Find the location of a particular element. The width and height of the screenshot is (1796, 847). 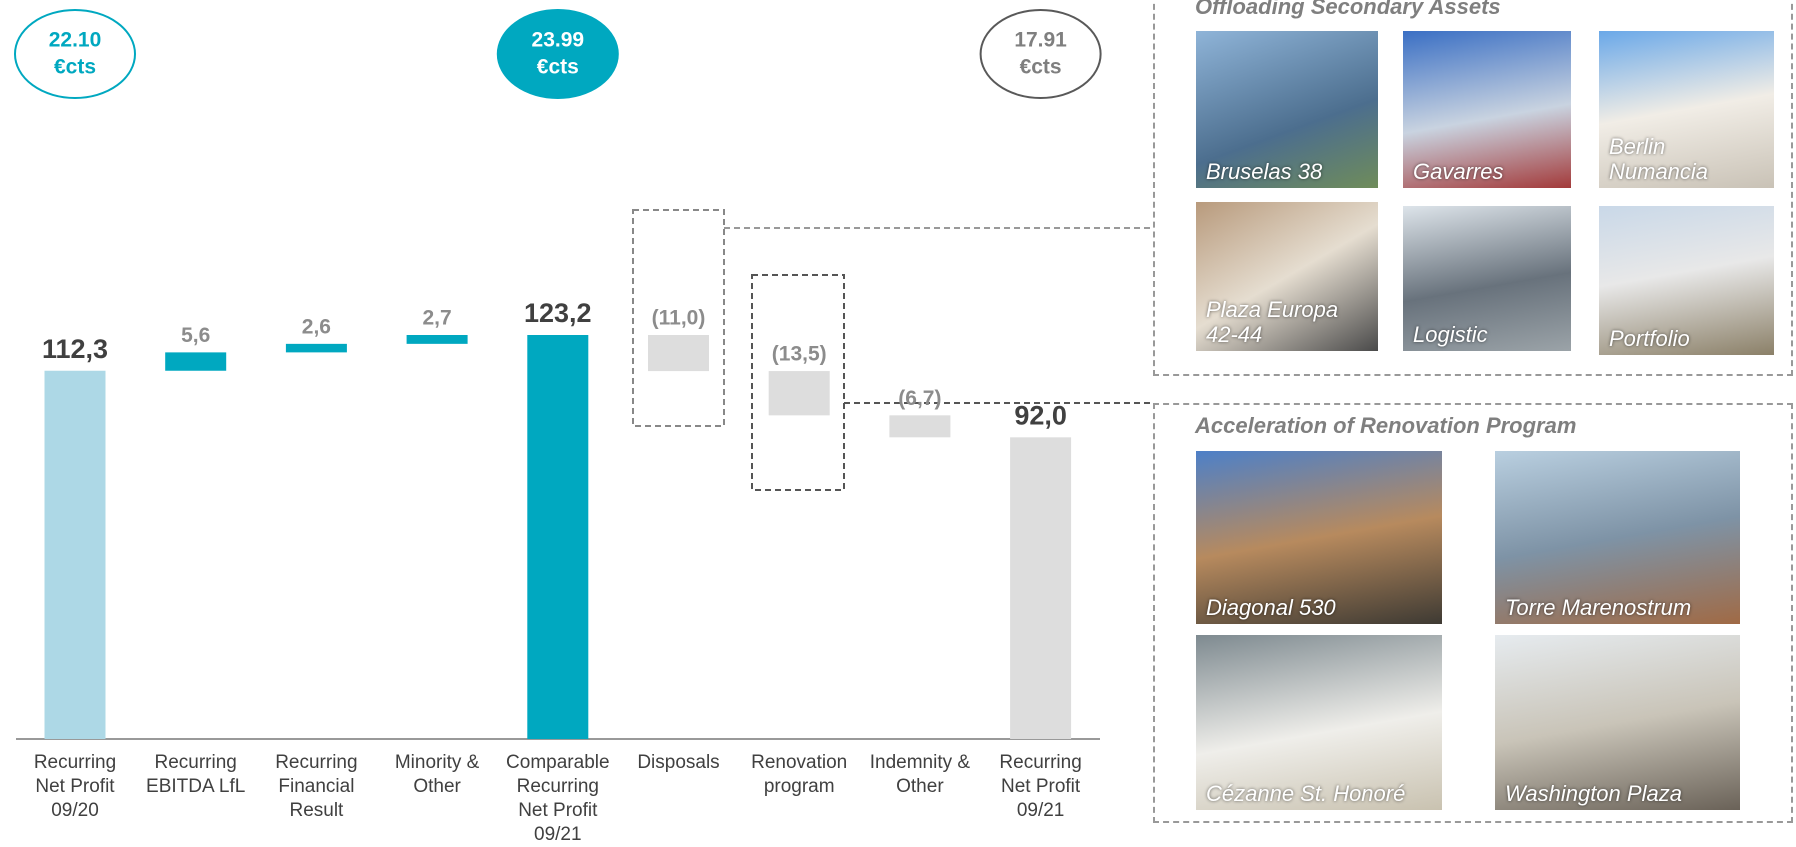

asset-photo: Bruselas 38 is located at coordinates (1287, 109).